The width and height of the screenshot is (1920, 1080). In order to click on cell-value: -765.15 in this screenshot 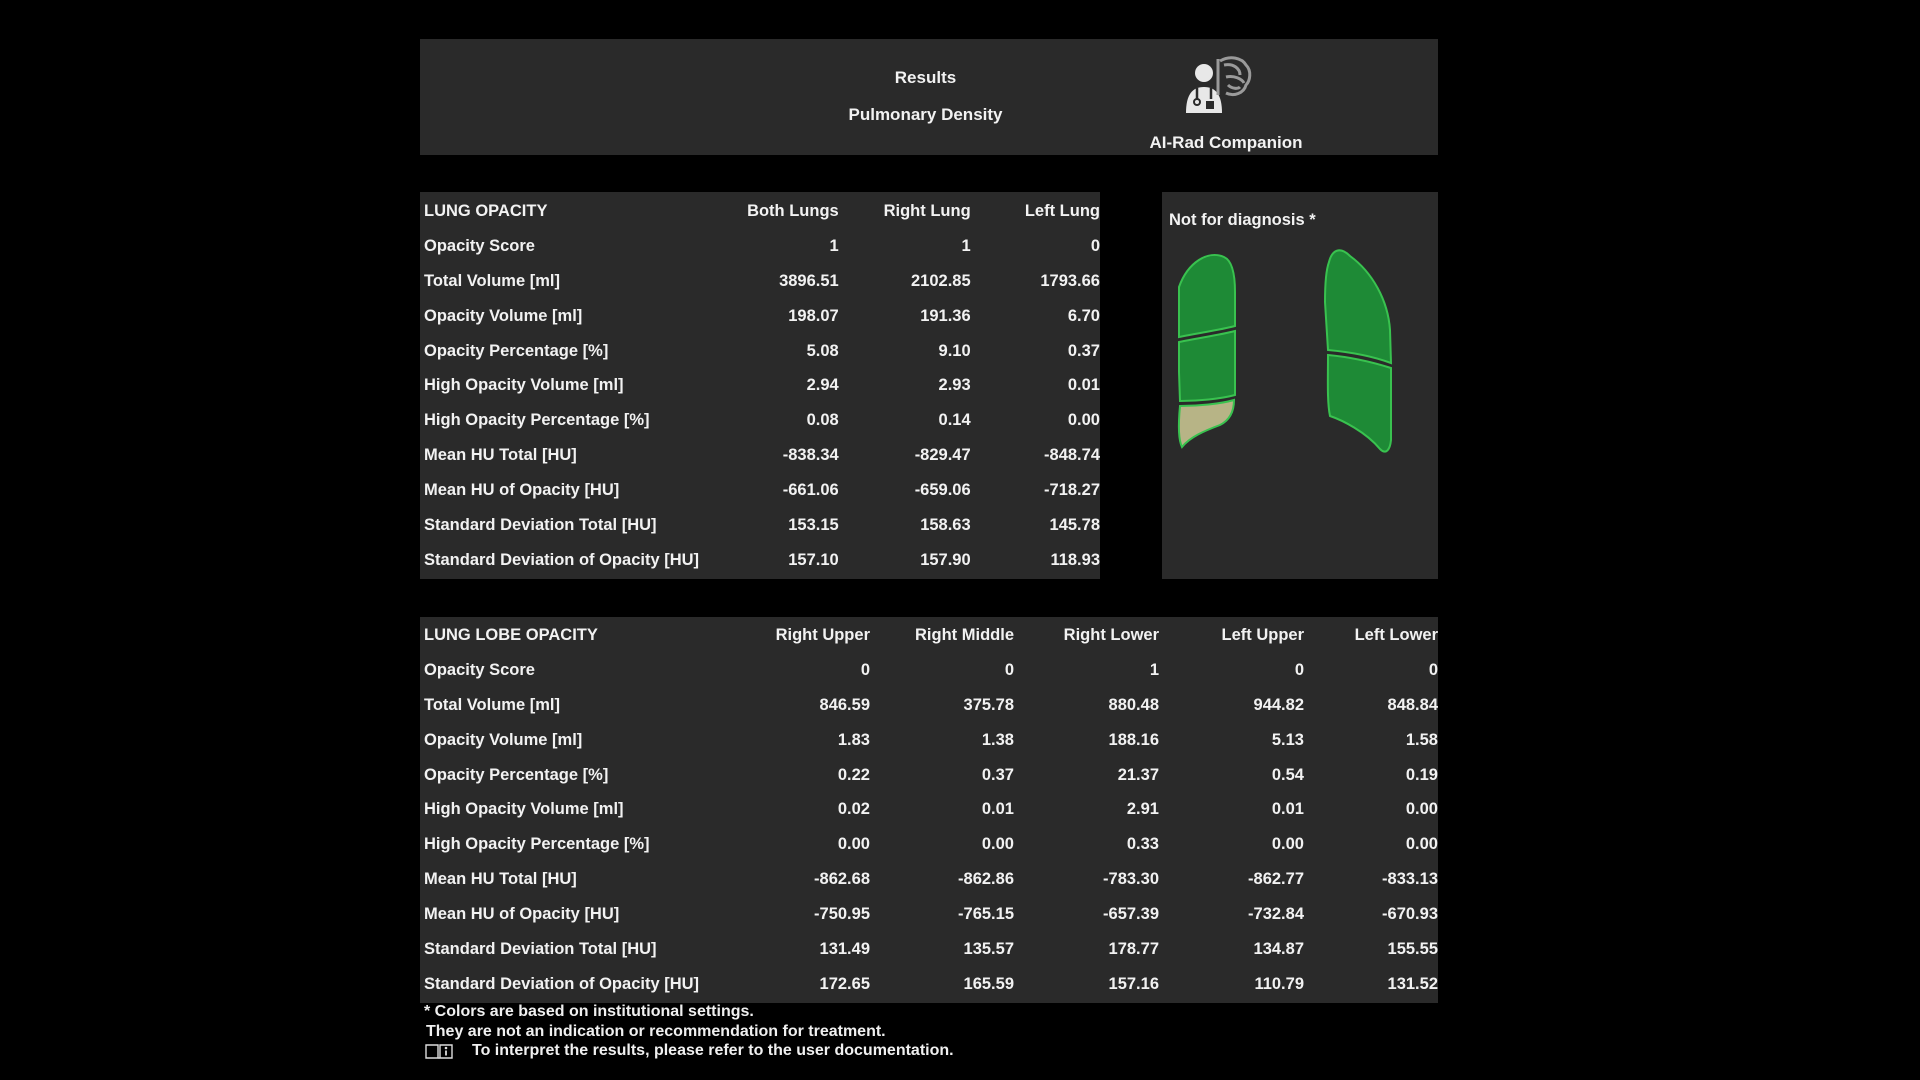, I will do `click(986, 914)`.